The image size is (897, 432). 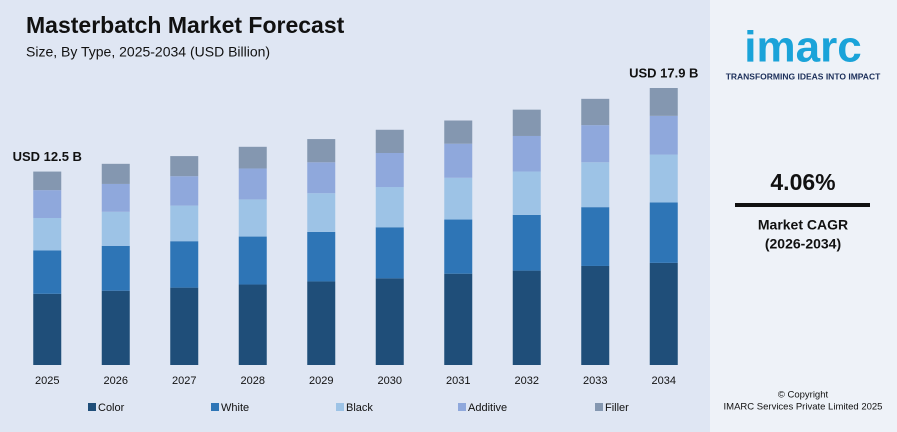 I want to click on legend-label: Black, so click(x=359, y=408).